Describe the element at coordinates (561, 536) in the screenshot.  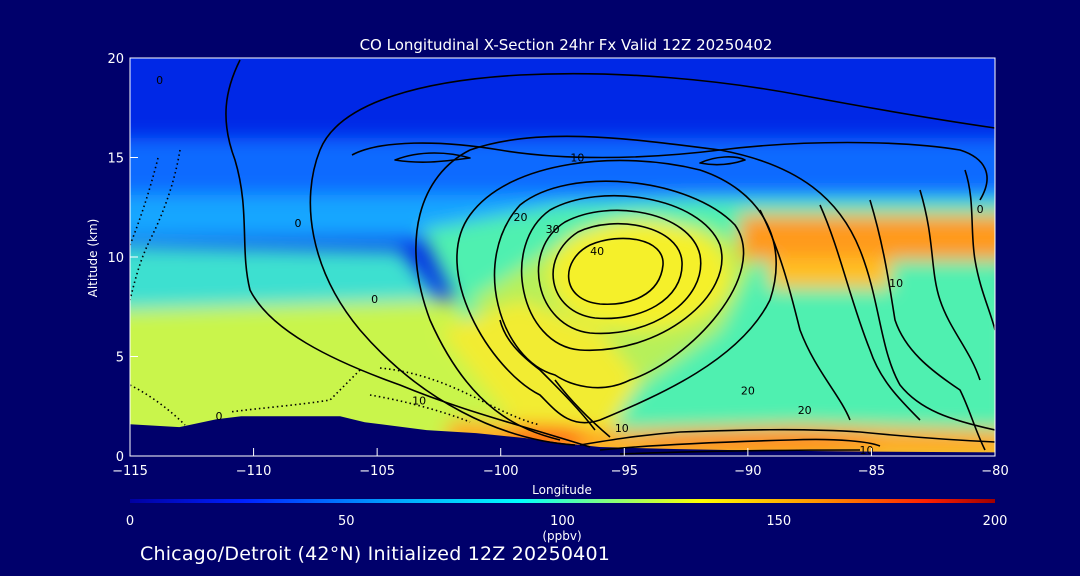
I see `colorbar-unit: (ppbv)` at that location.